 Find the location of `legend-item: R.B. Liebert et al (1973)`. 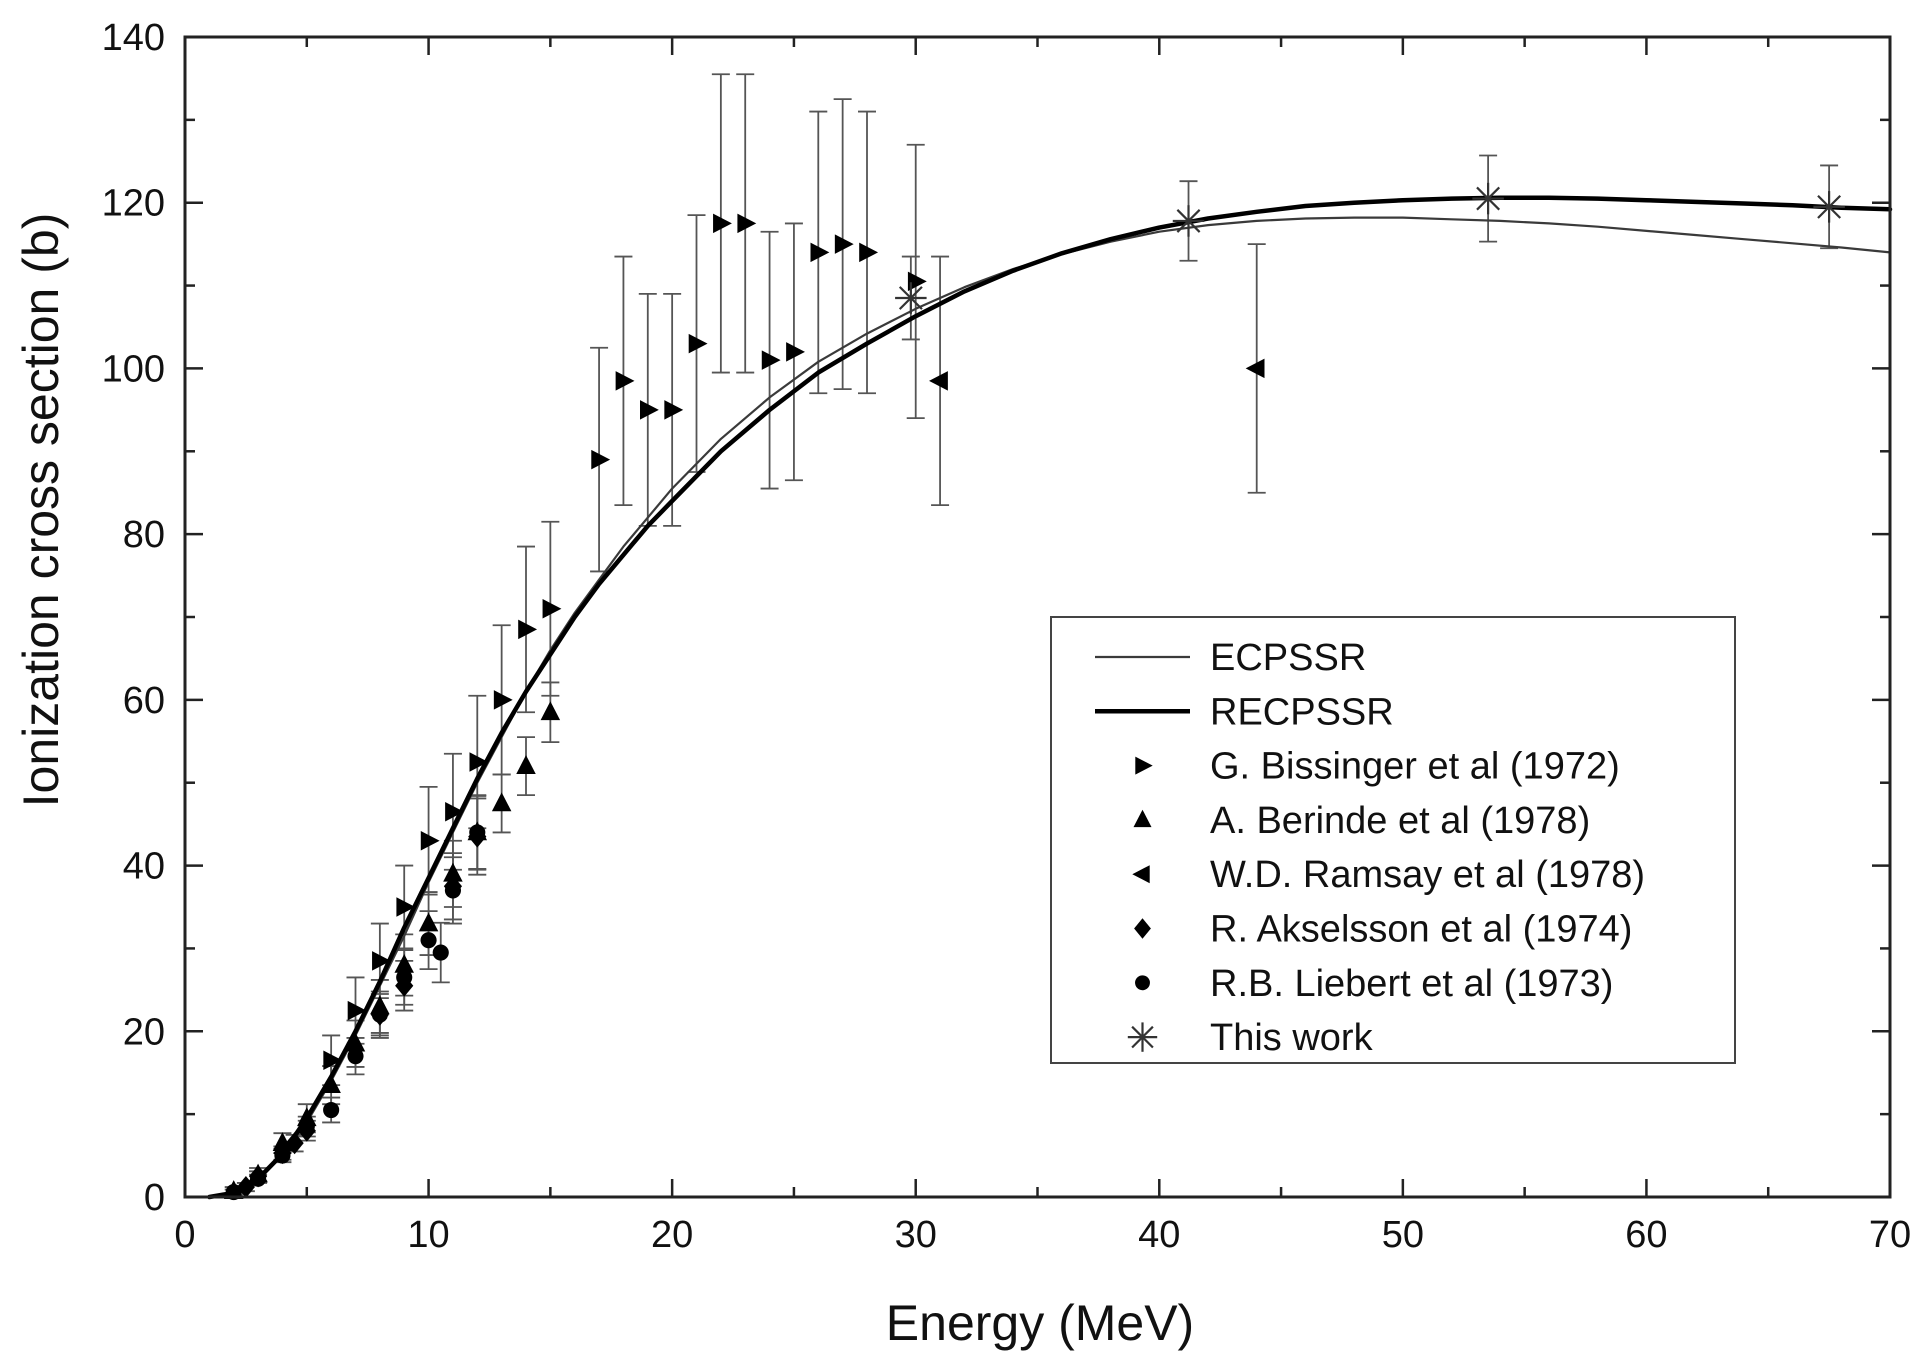

legend-item: R.B. Liebert et al (1973) is located at coordinates (1374, 984).